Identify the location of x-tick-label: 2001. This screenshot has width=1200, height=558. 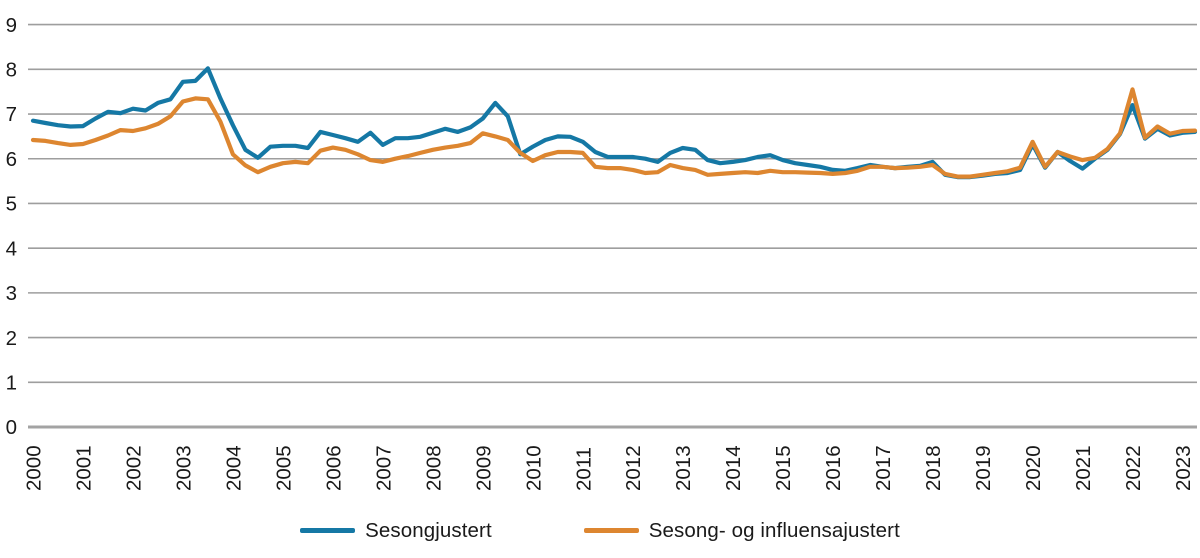
(83, 468).